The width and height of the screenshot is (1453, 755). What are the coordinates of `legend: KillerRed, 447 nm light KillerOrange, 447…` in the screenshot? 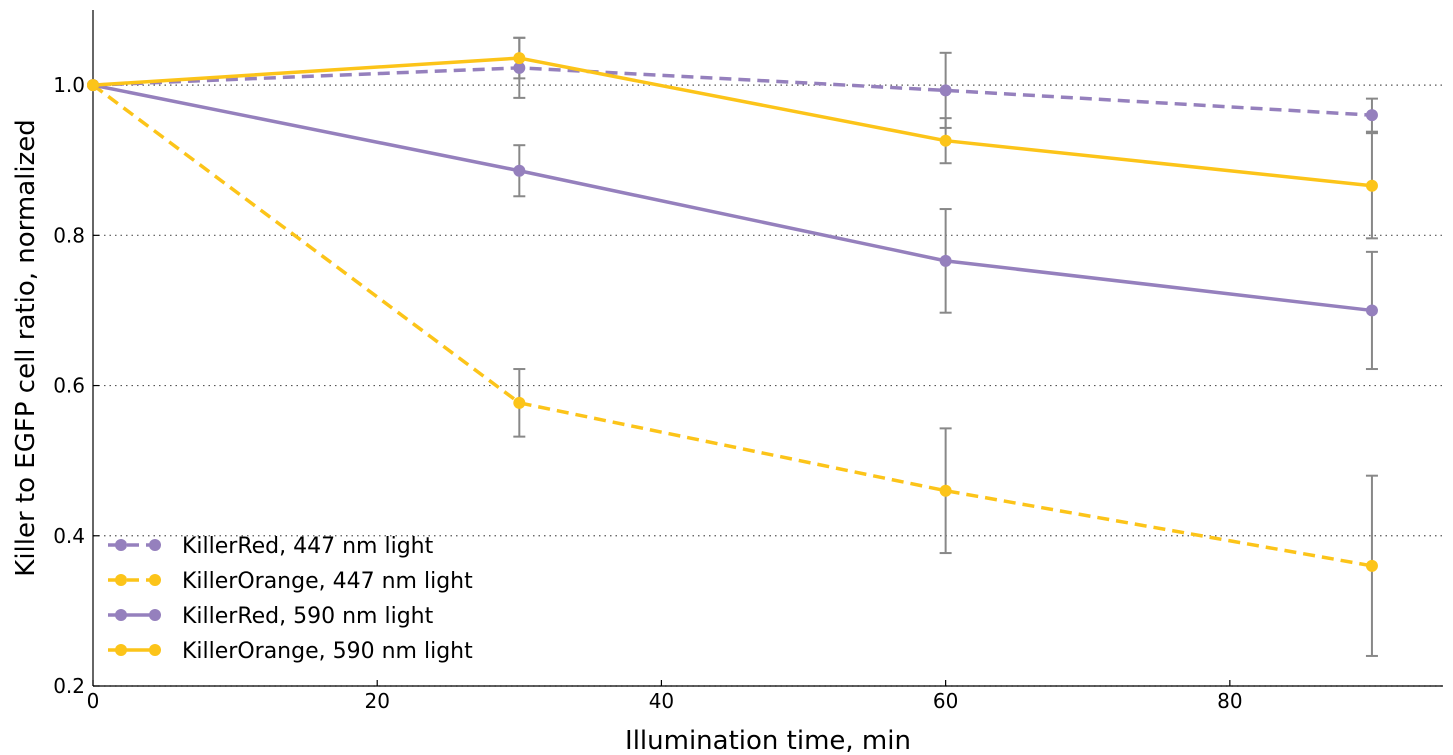 It's located at (290, 599).